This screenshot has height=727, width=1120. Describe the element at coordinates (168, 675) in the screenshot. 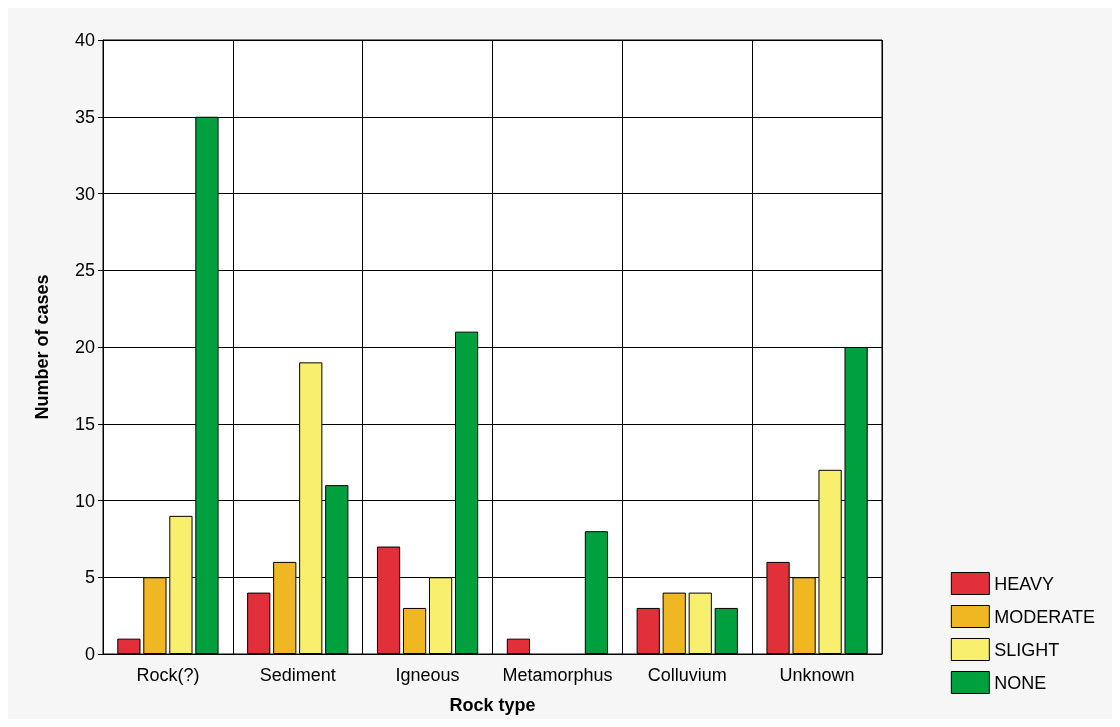

I see `x-tick-label: Rock(?)` at that location.